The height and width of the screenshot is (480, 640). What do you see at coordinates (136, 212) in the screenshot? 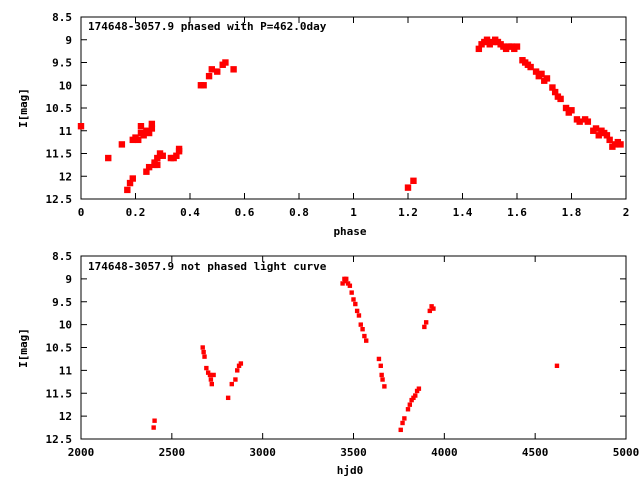
I see `phased-x-tick-label: 0.2` at bounding box center [136, 212].